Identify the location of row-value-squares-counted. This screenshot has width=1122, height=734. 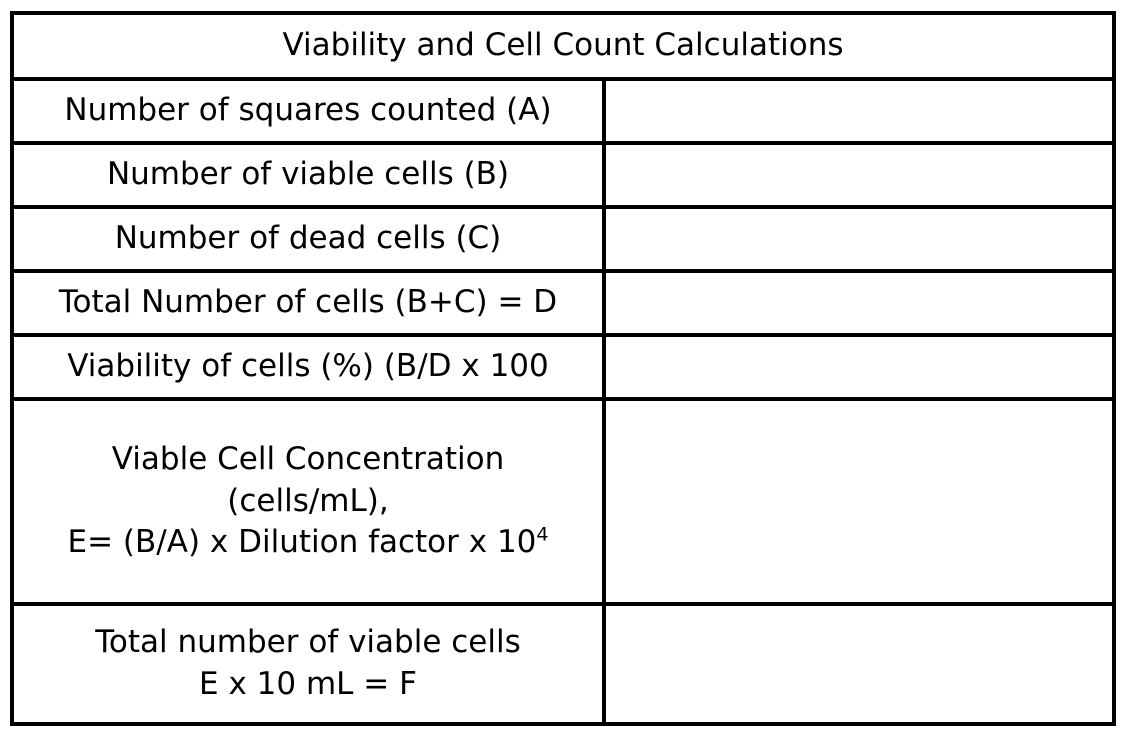
(859, 111).